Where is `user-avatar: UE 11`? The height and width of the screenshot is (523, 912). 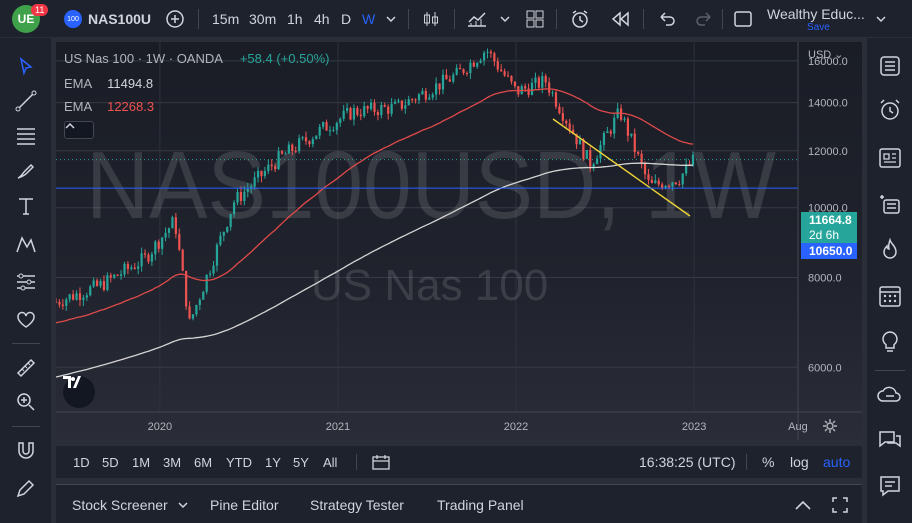 user-avatar: UE 11 is located at coordinates (30, 19).